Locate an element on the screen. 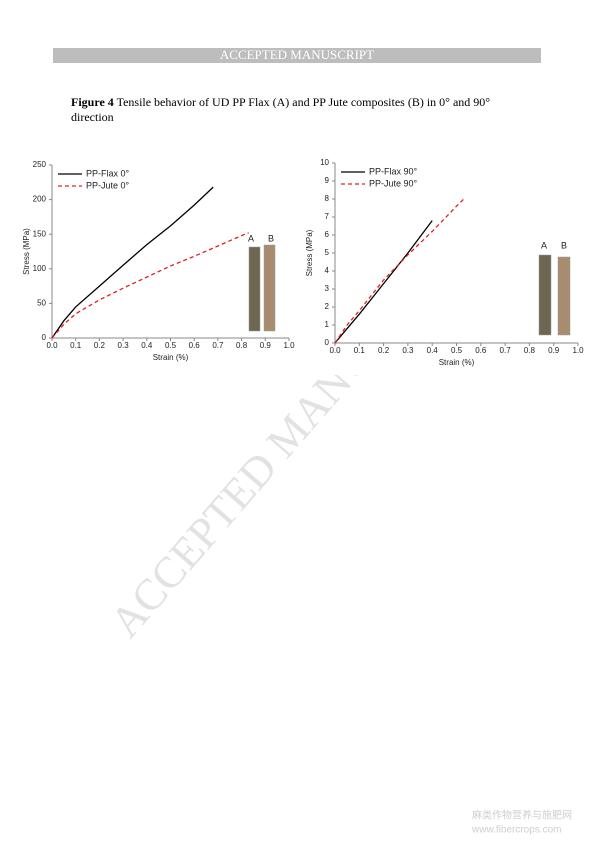  legend-label: PP-Flax 90° is located at coordinates (393, 171).